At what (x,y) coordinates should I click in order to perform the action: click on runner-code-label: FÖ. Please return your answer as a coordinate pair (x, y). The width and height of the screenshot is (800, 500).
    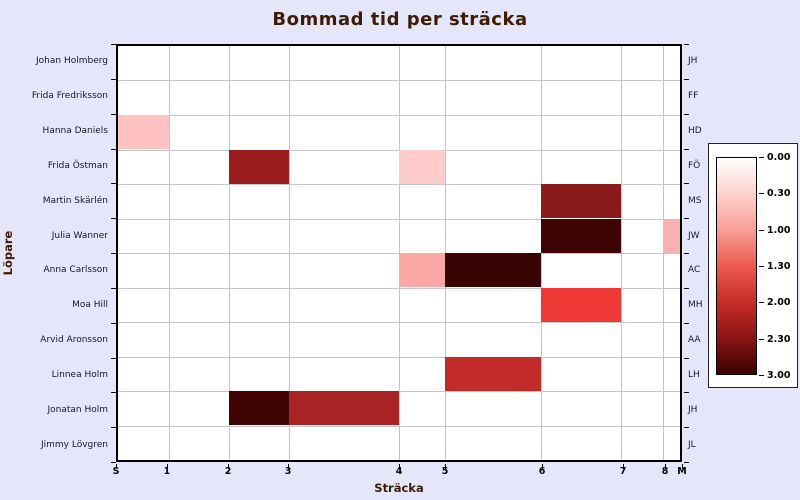
    Looking at the image, I should click on (694, 165).